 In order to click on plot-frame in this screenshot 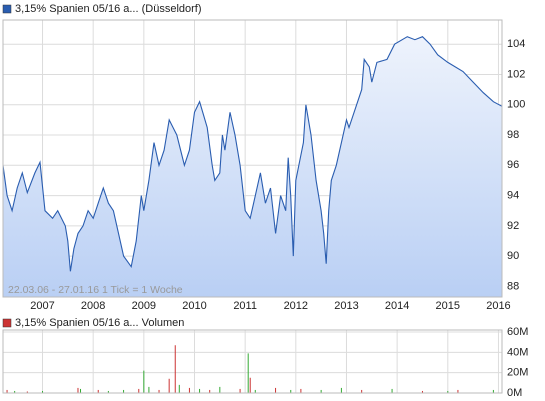, I will do `click(252, 361)`.